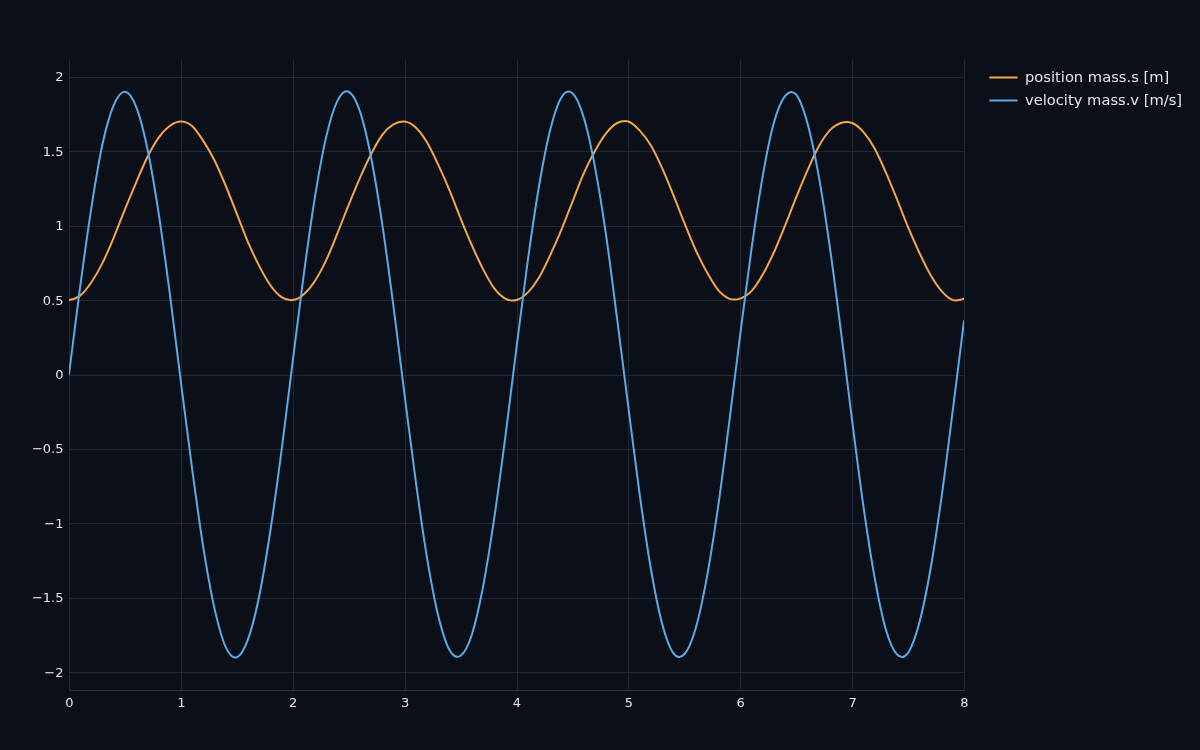 This screenshot has height=750, width=1200. I want to click on legend-label: velocity mass.v [m/s], so click(1104, 99).